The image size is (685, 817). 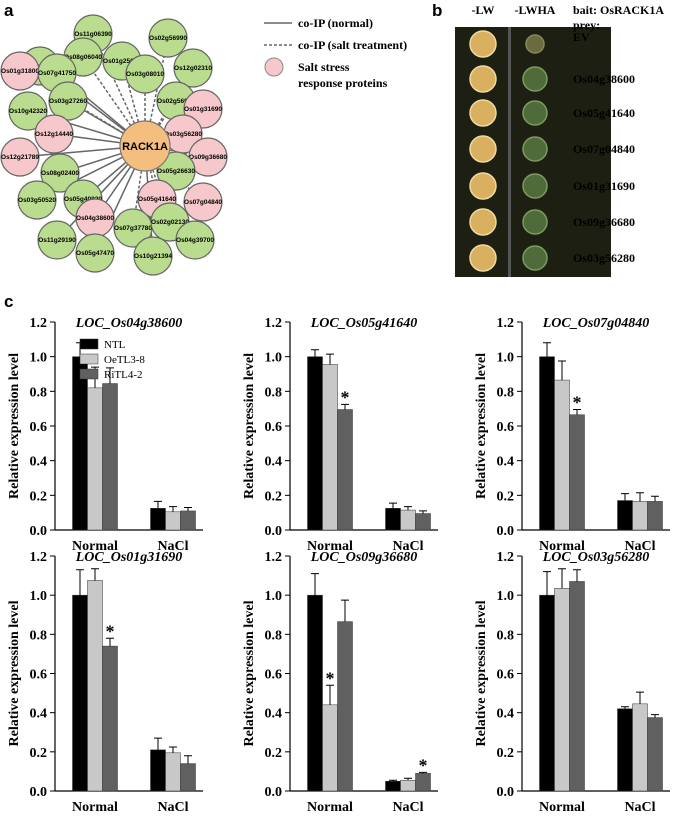 What do you see at coordinates (208, 157) in the screenshot?
I see `node-label: Os09g36680` at bounding box center [208, 157].